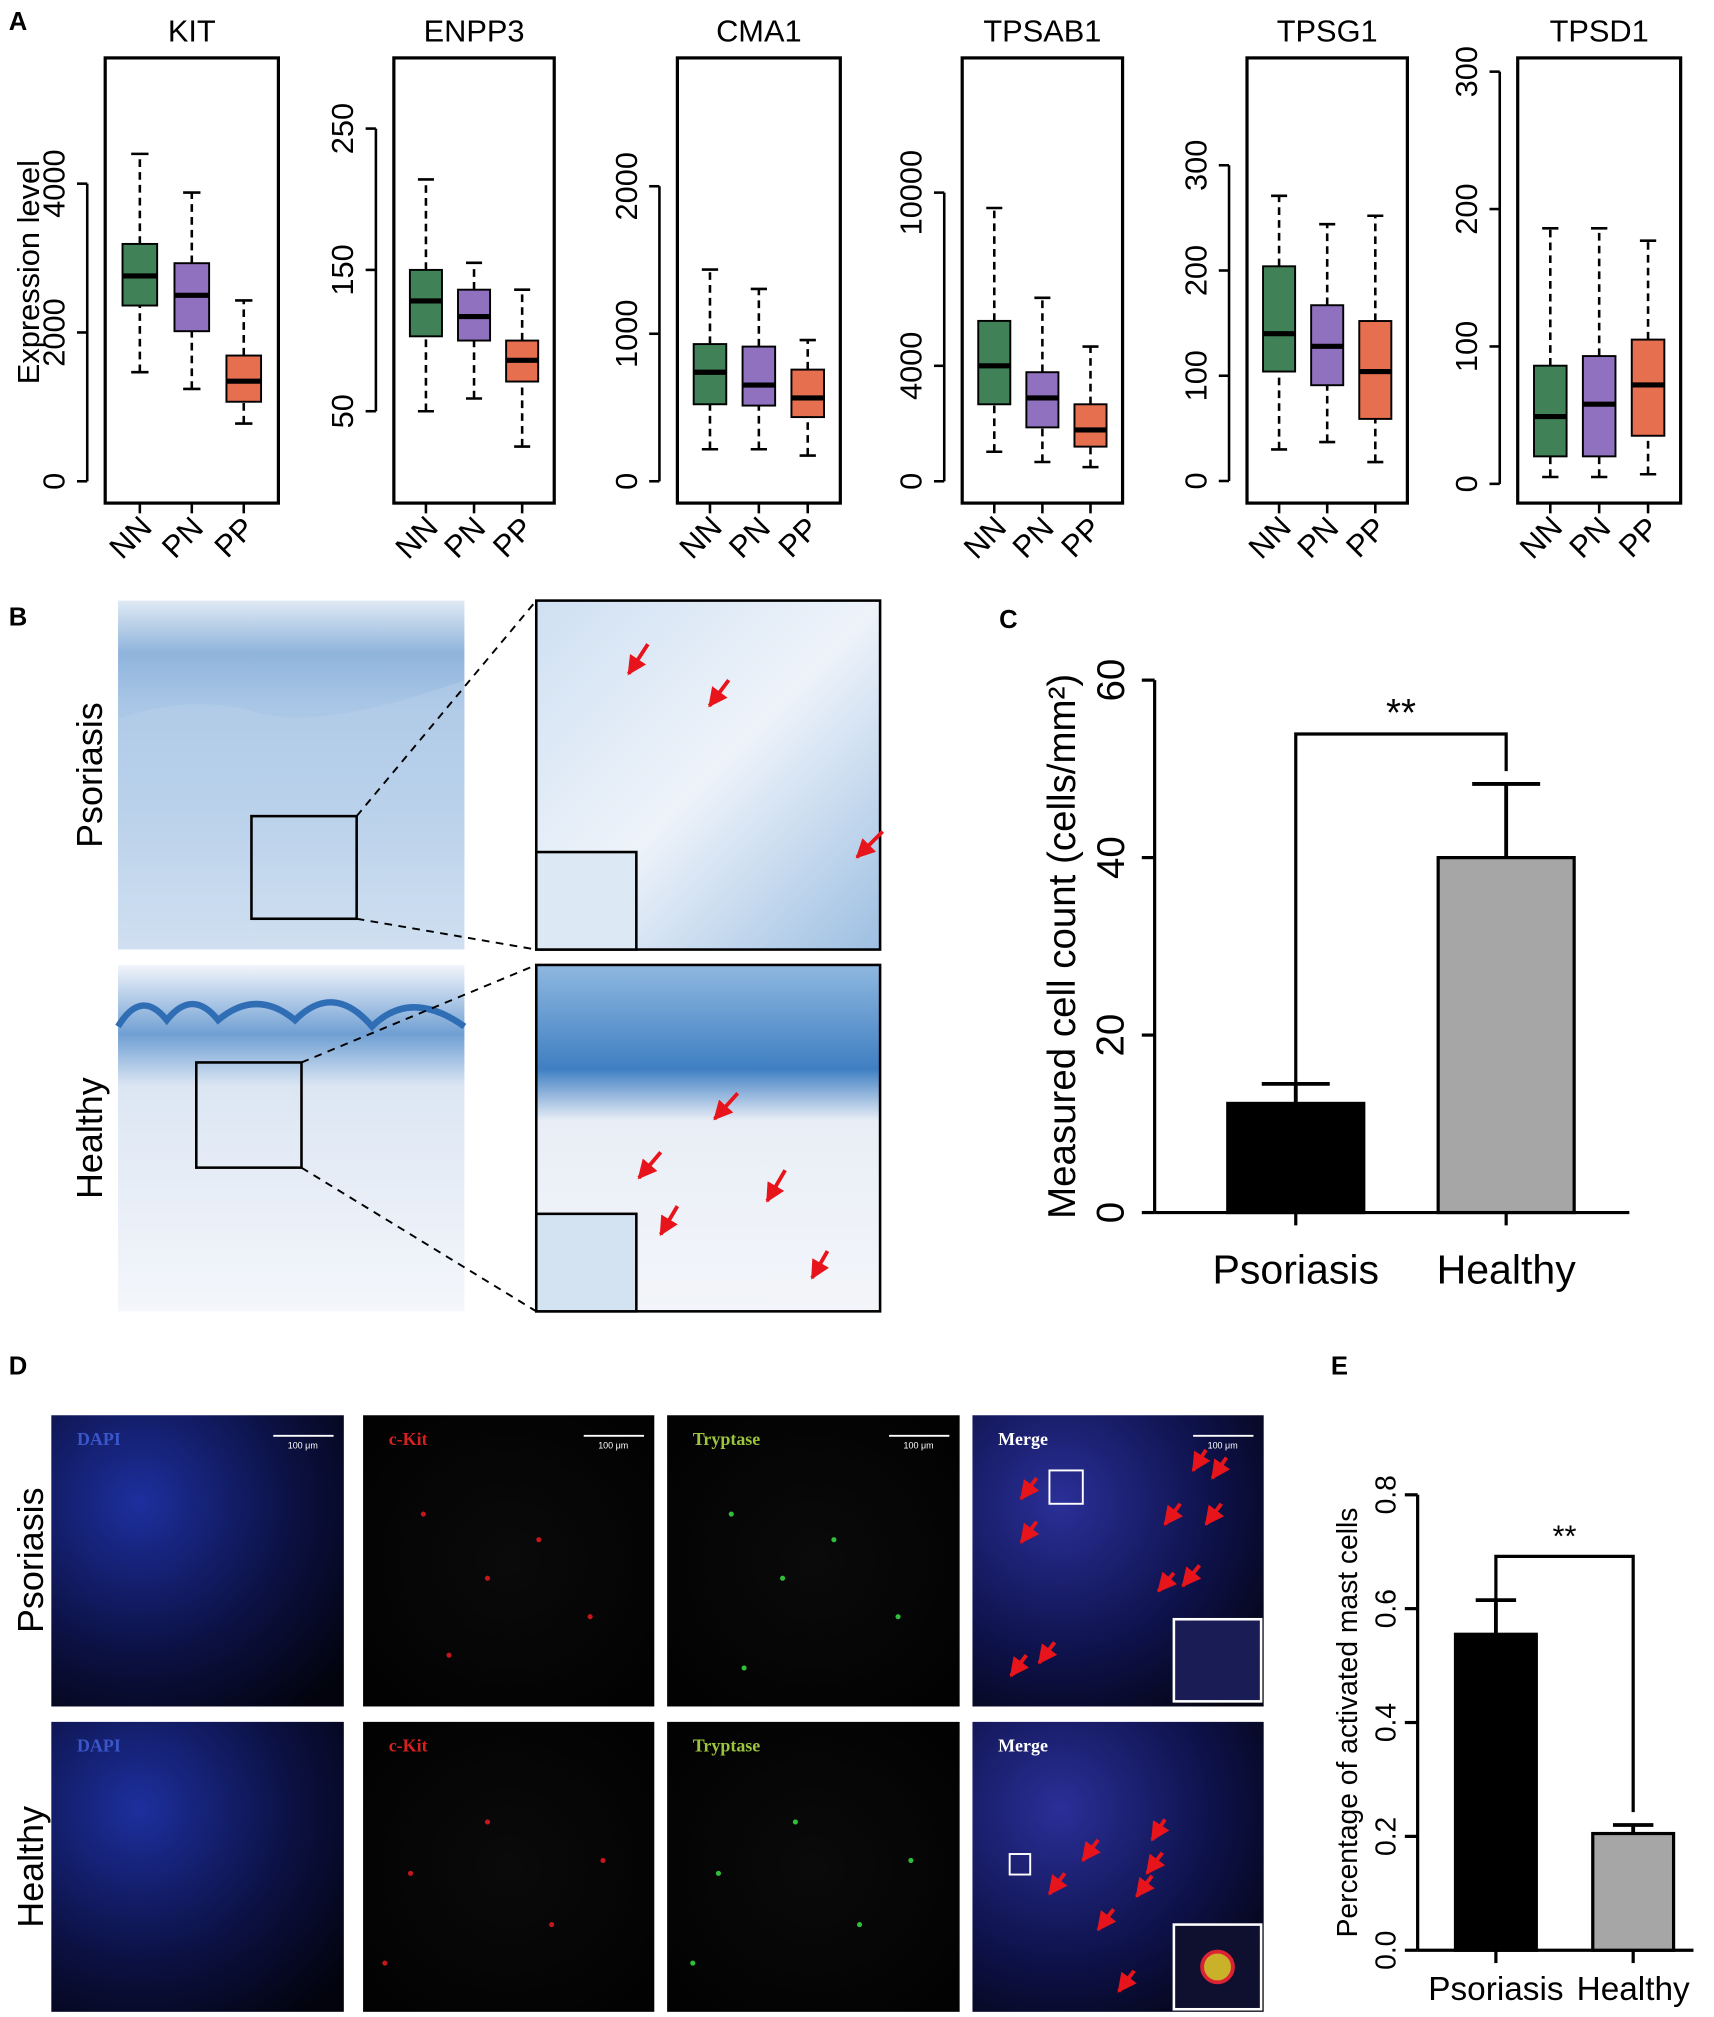 This screenshot has width=1714, height=2017. I want to click on y-tick-label: 250, so click(342, 128).